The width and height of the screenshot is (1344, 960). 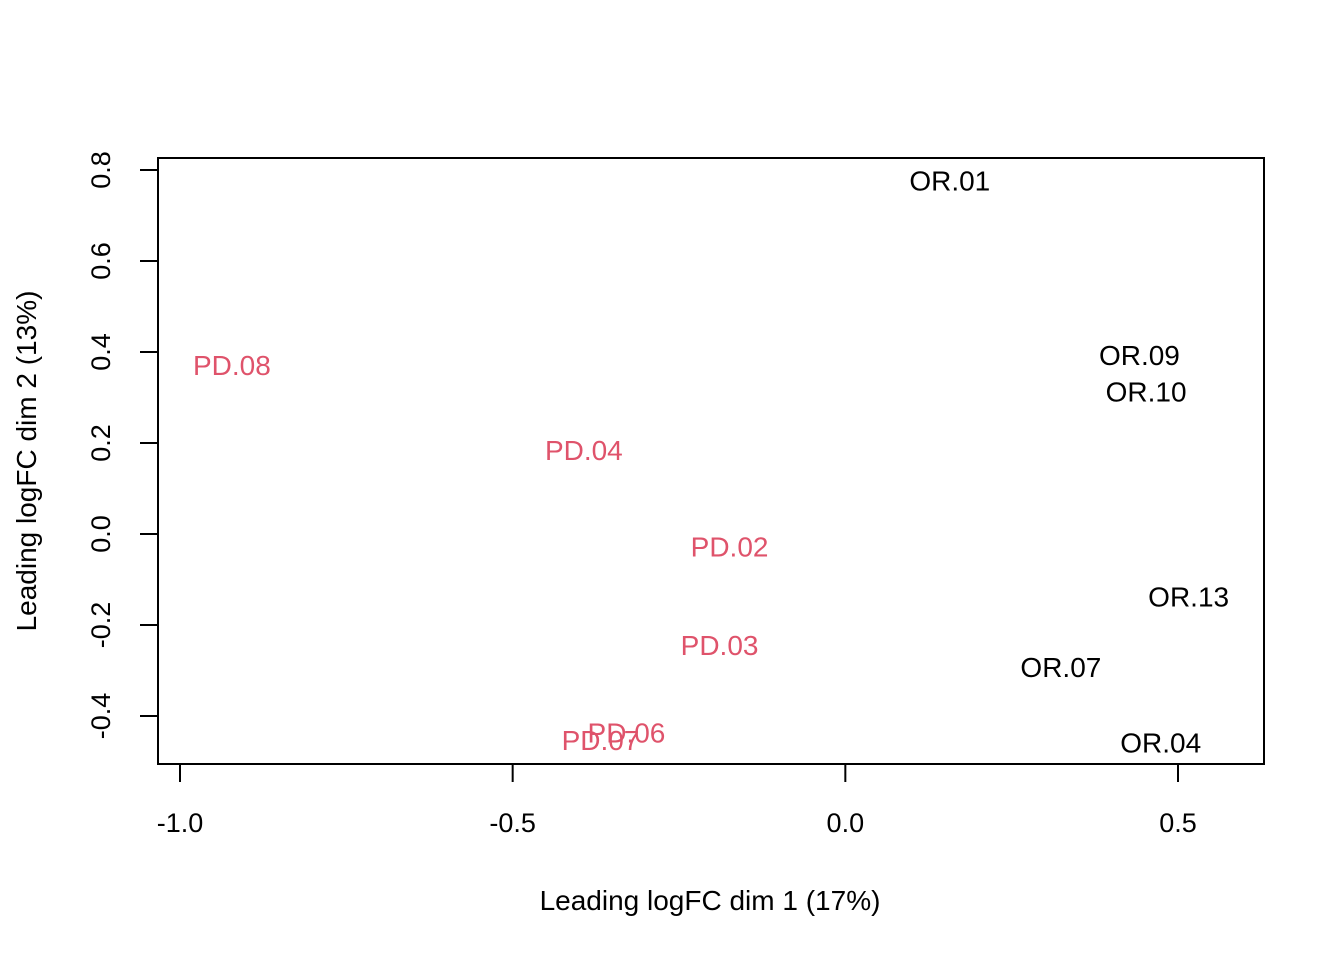 What do you see at coordinates (101, 170) in the screenshot?
I see `y-tick-label: 0.8` at bounding box center [101, 170].